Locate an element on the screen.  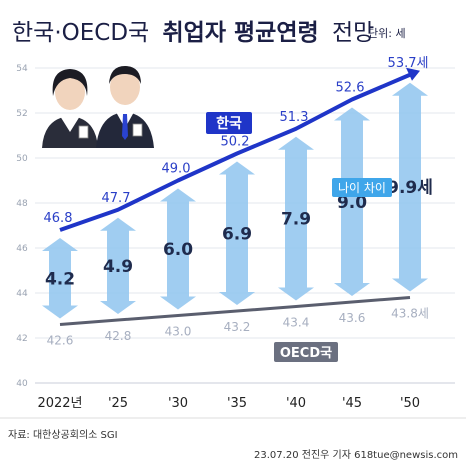
footer-source: 자료: 대한상공회의소 SGI is located at coordinates (63, 435).